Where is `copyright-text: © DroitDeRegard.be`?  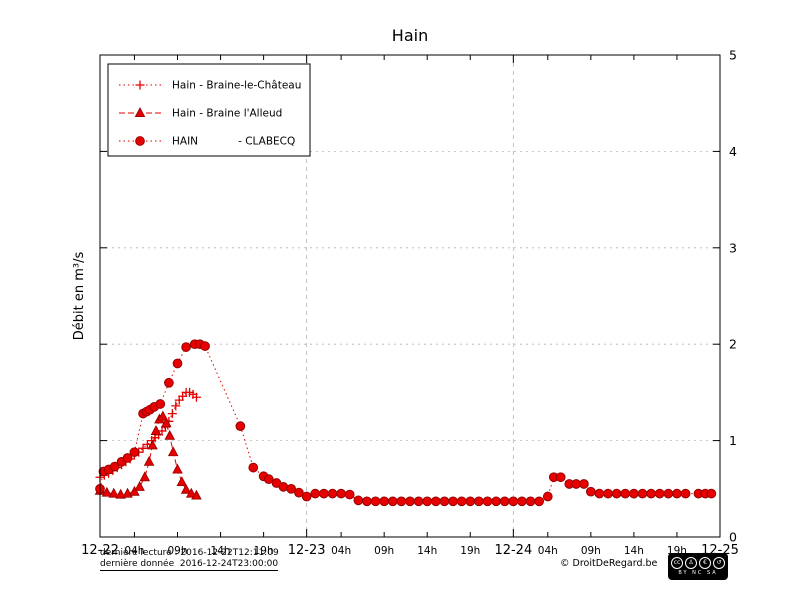 copyright-text: © DroitDeRegard.be is located at coordinates (609, 563).